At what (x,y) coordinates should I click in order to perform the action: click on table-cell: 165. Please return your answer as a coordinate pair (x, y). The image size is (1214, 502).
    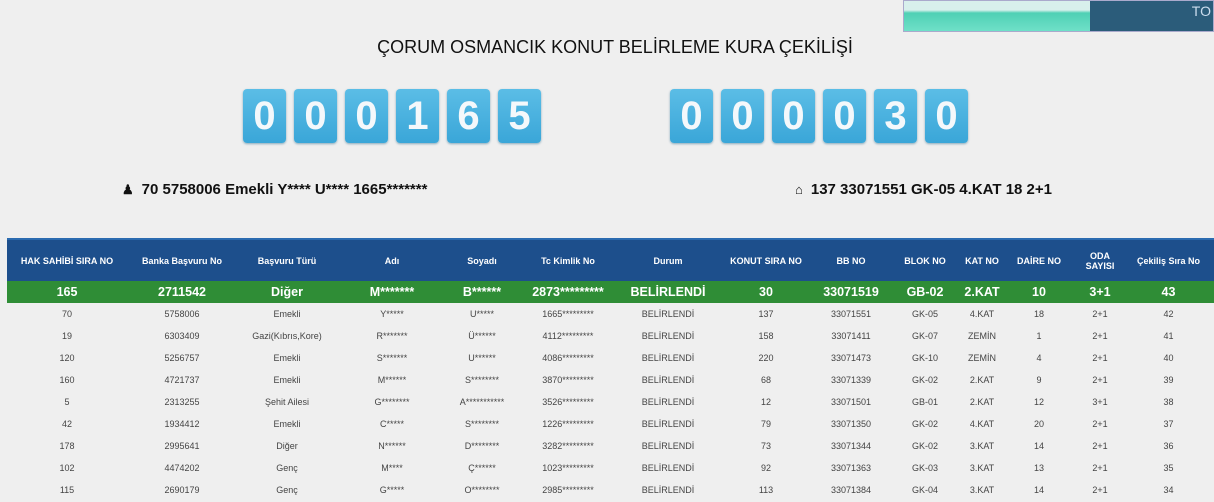
    Looking at the image, I should click on (67, 292).